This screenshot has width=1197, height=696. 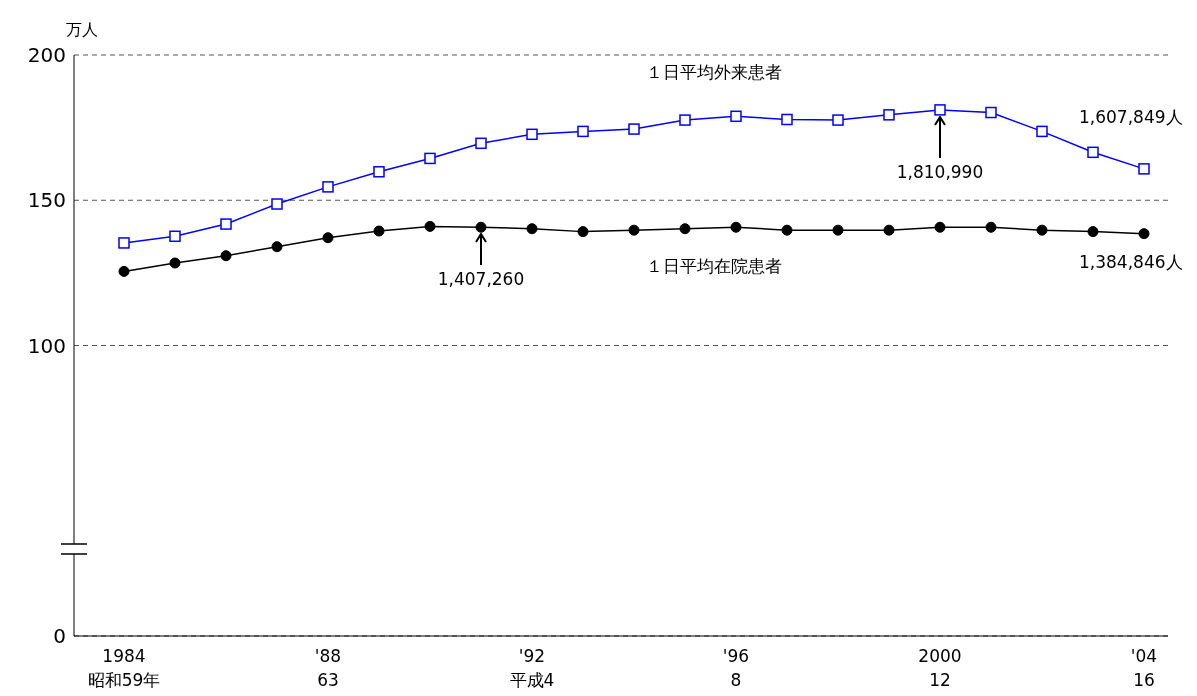 What do you see at coordinates (59, 636) in the screenshot?
I see `y-tick-label: 0` at bounding box center [59, 636].